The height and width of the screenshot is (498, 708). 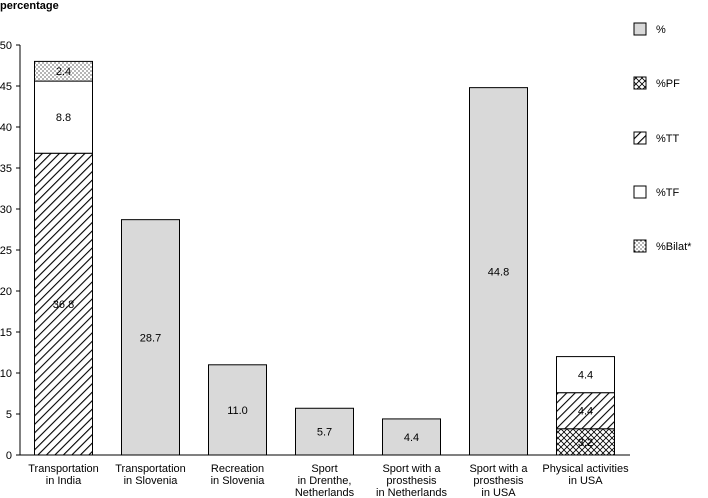 I want to click on legend-label: %, so click(x=661, y=30).